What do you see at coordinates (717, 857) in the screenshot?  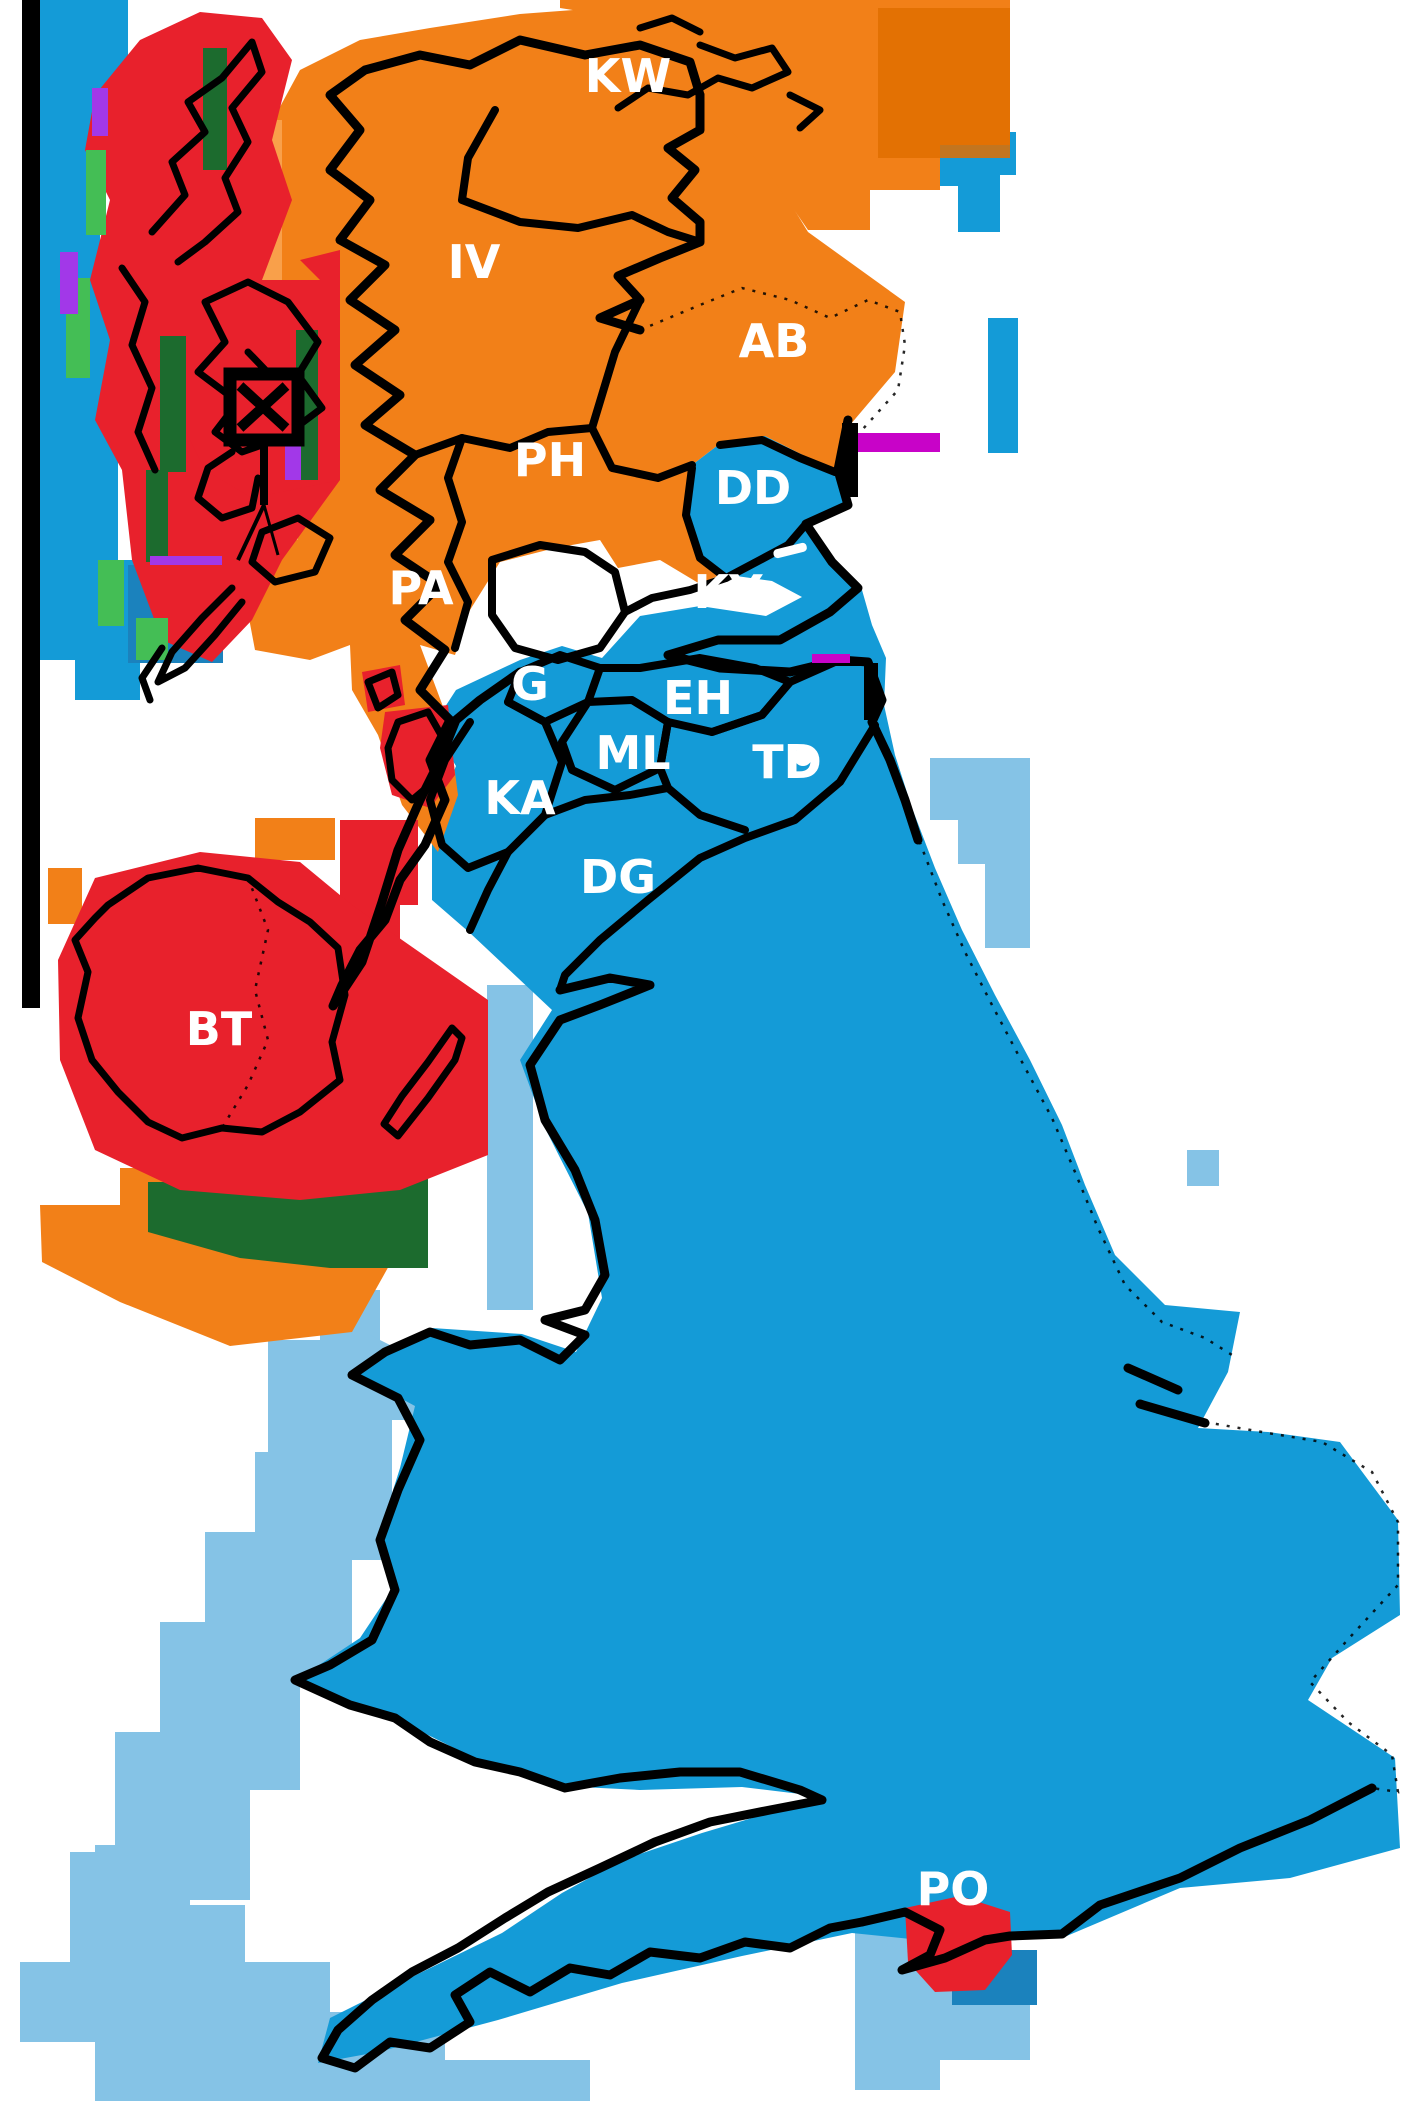 I see `border-scotland-england` at bounding box center [717, 857].